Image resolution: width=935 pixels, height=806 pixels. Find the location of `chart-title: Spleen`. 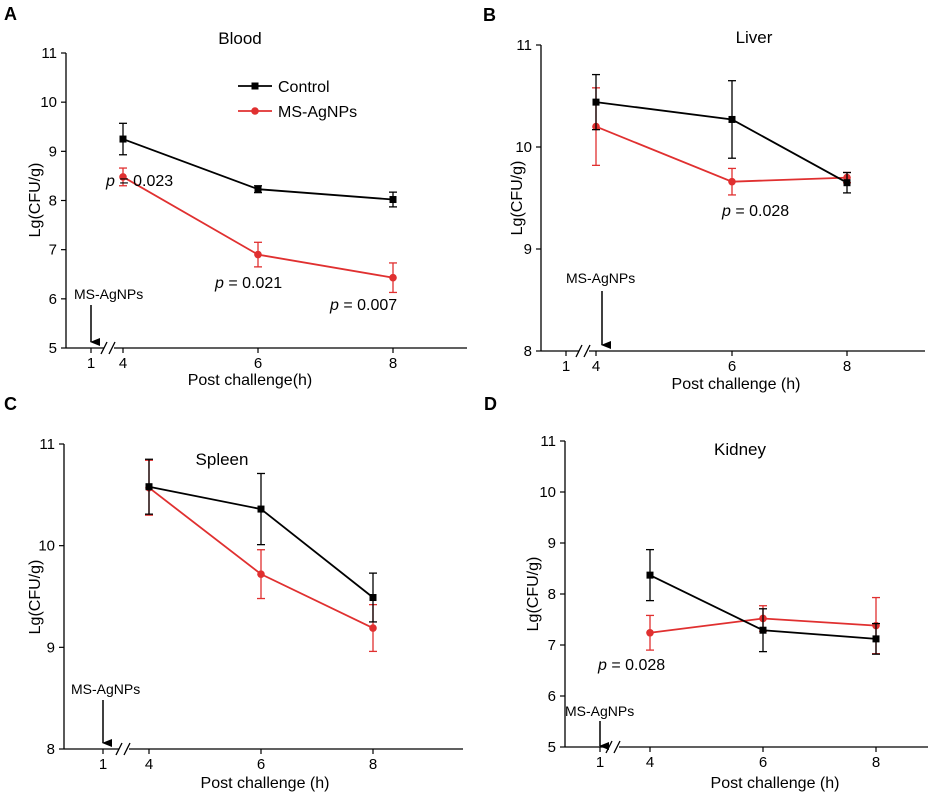

chart-title: Spleen is located at coordinates (222, 459).